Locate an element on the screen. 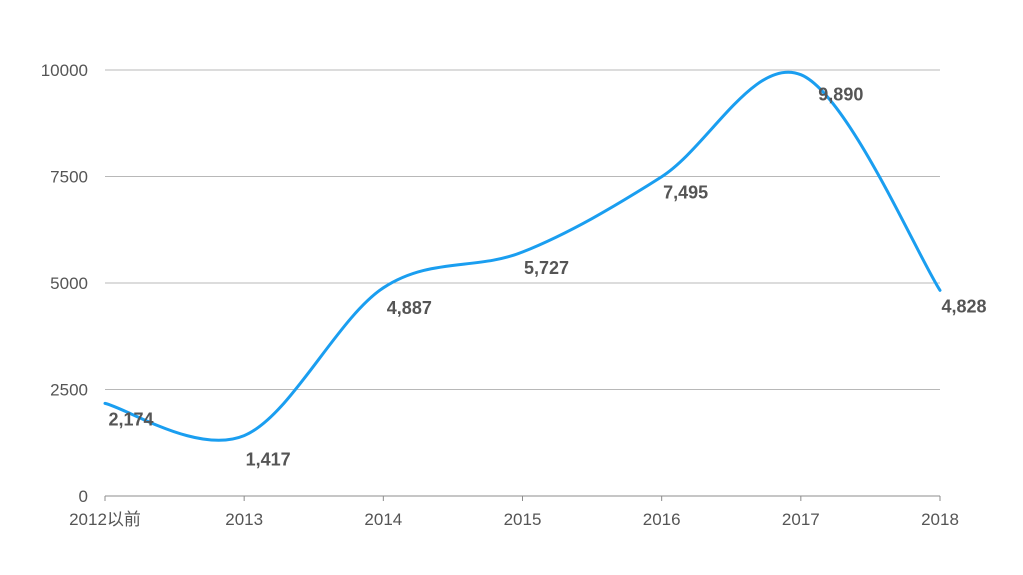  data-label-2015: 5,727 is located at coordinates (546, 268).